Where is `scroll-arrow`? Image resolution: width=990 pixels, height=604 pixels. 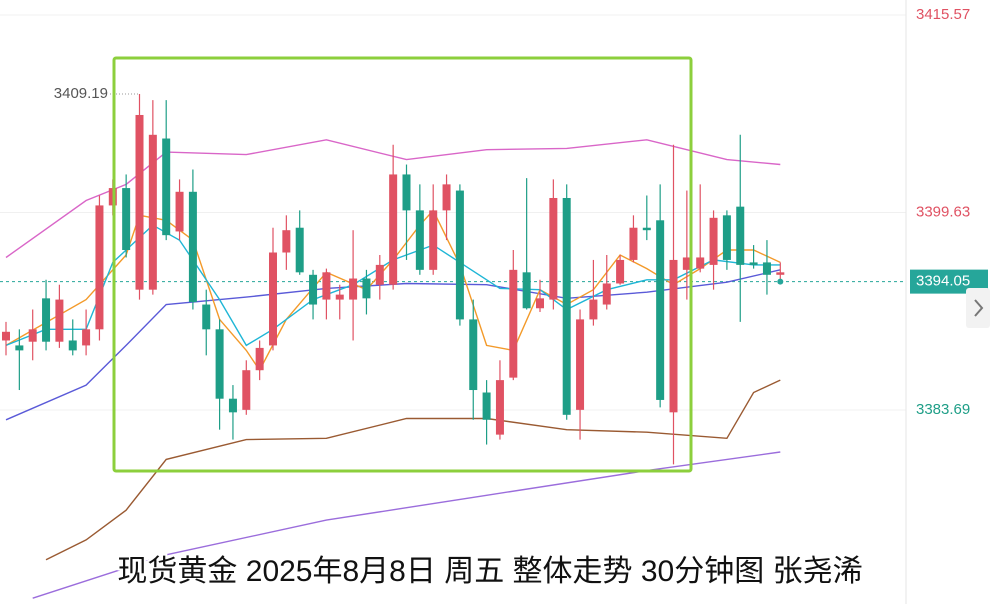
scroll-arrow is located at coordinates (979, 308).